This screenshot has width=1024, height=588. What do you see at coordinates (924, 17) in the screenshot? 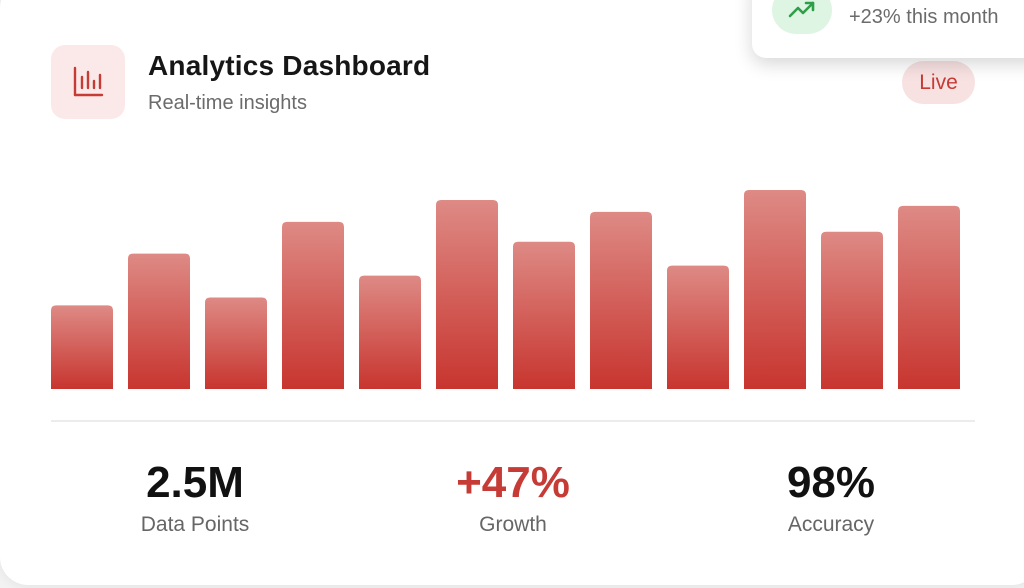
I see `notification-text: +23% this month` at bounding box center [924, 17].